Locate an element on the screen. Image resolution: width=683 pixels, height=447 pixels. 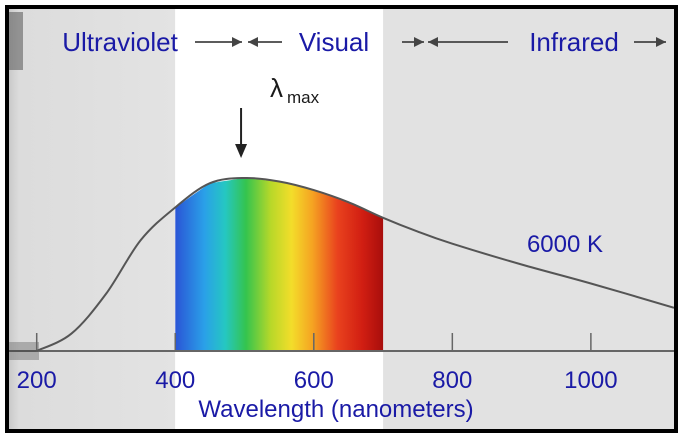
x-tick-label: 800 is located at coordinates (452, 380).